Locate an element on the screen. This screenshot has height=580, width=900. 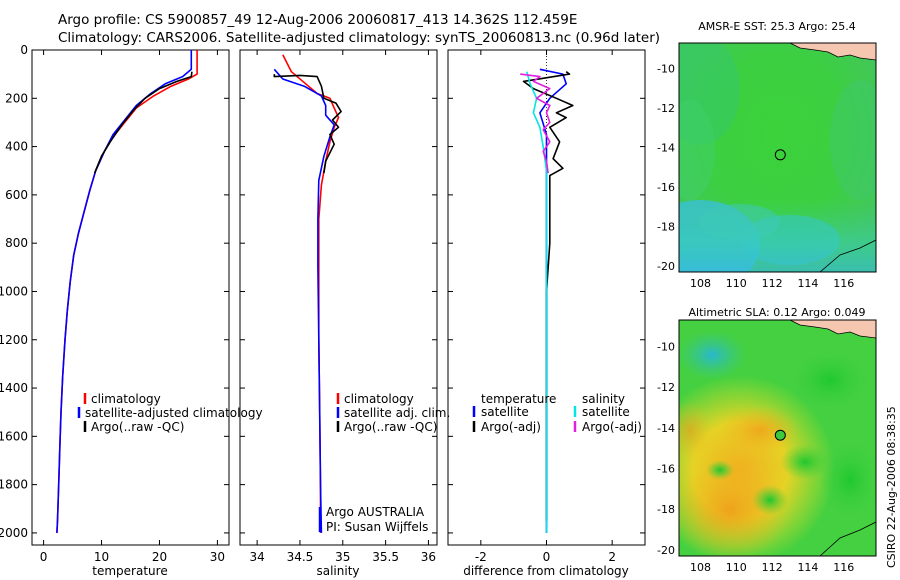
x-tick-label: 34 is located at coordinates (256, 557).